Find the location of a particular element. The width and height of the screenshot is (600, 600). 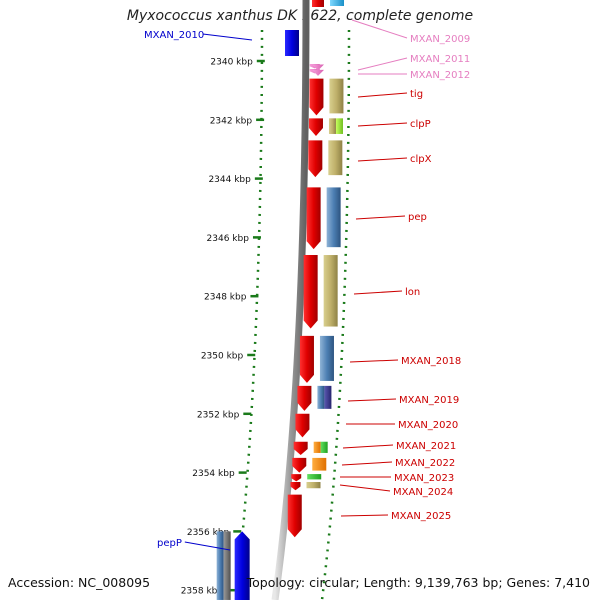

scale-tick-label: 2342 kbp is located at coordinates (231, 121).